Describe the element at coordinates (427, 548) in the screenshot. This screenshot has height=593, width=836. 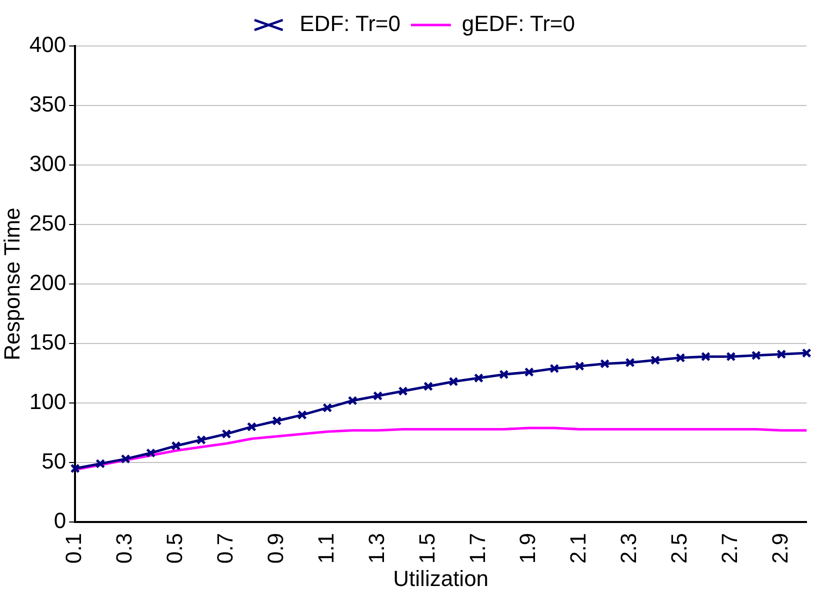
I see `x-tick-label: 1.5` at that location.